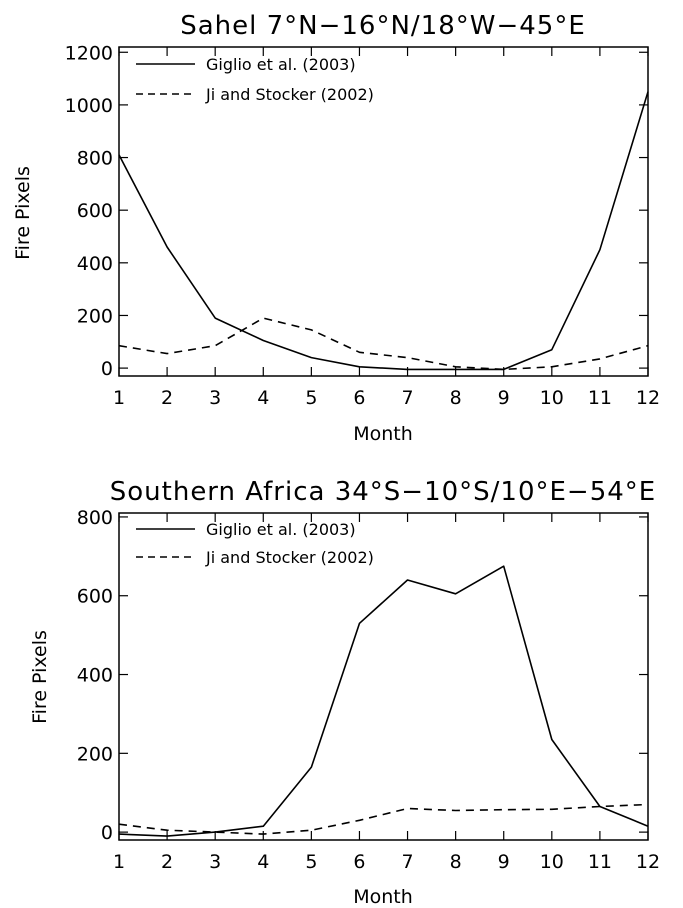 The image size is (683, 908). What do you see at coordinates (383, 492) in the screenshot?
I see `chart-title: Southern Africa 34°S−10°S/10°E−54°E` at bounding box center [383, 492].